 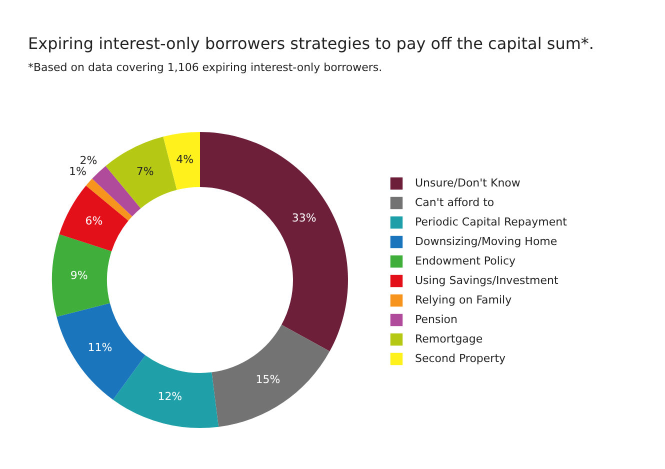 What do you see at coordinates (311, 43) in the screenshot?
I see `chart-title: Expiring interest-only borrowers strategies to pay off the capital sum*.` at bounding box center [311, 43].